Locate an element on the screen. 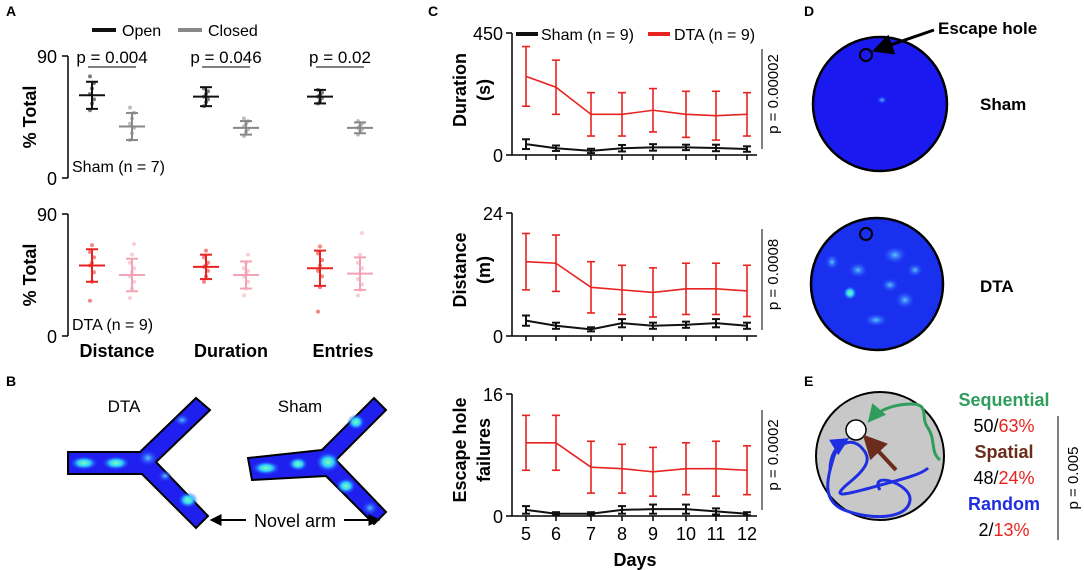 The width and height of the screenshot is (1084, 570). legend-dta-label: DTA (n = 9) is located at coordinates (714, 35).